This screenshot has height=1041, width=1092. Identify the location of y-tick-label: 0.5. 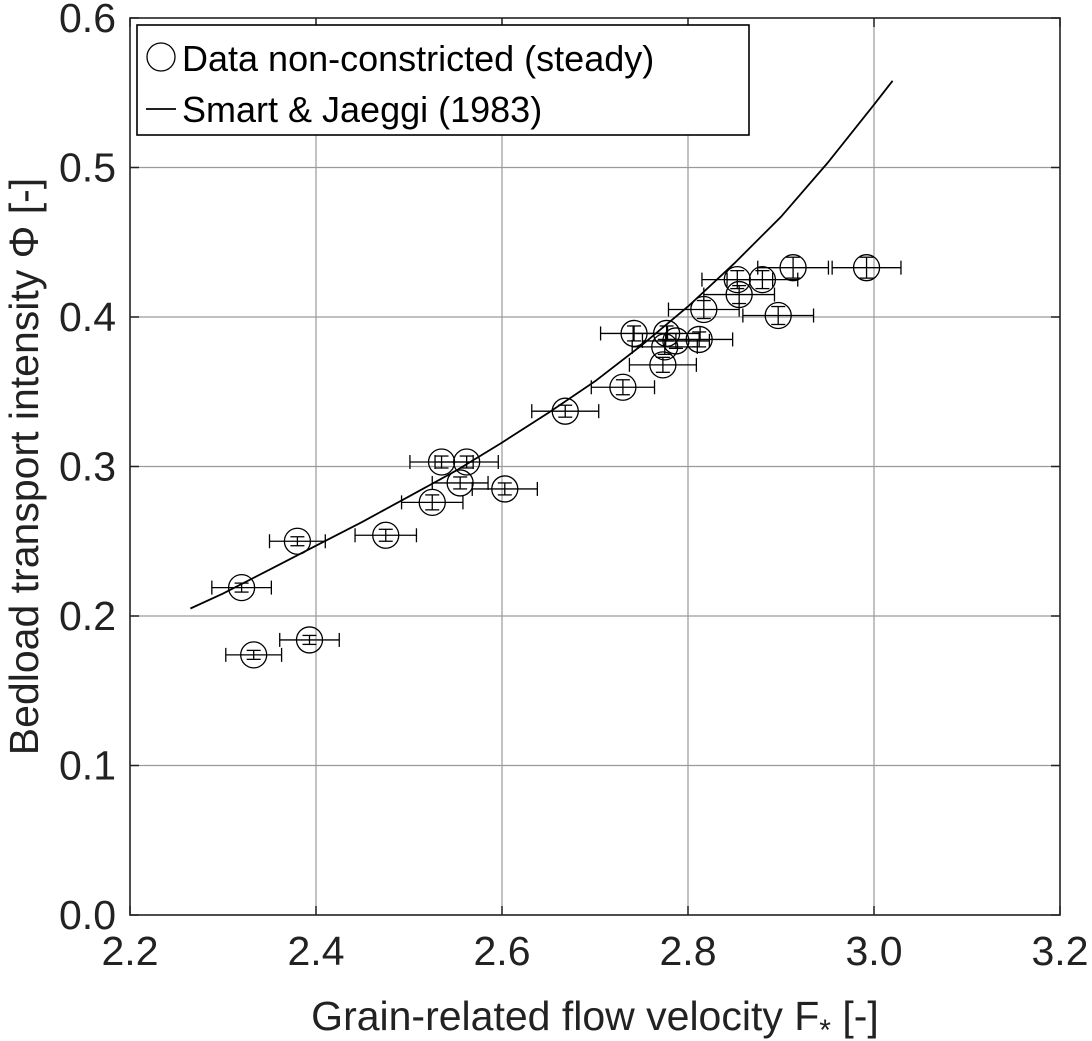
(87, 168).